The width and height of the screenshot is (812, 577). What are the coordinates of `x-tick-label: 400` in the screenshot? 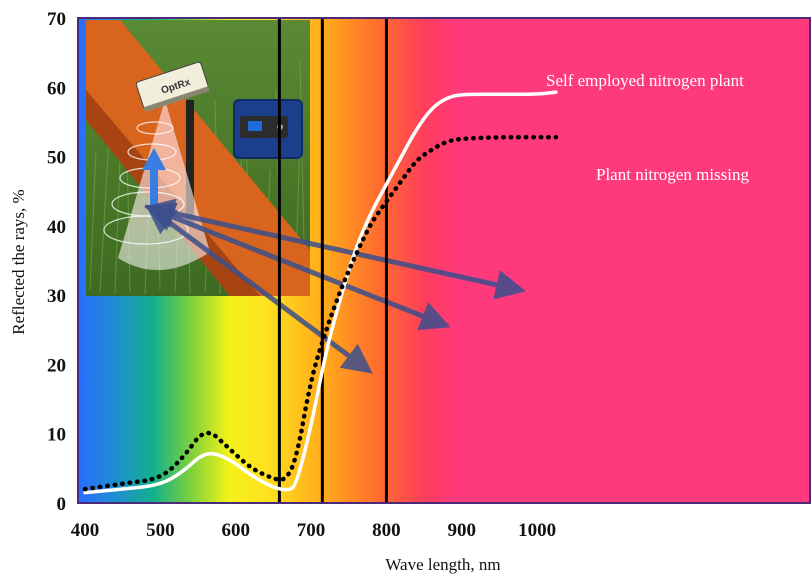 It's located at (85, 530).